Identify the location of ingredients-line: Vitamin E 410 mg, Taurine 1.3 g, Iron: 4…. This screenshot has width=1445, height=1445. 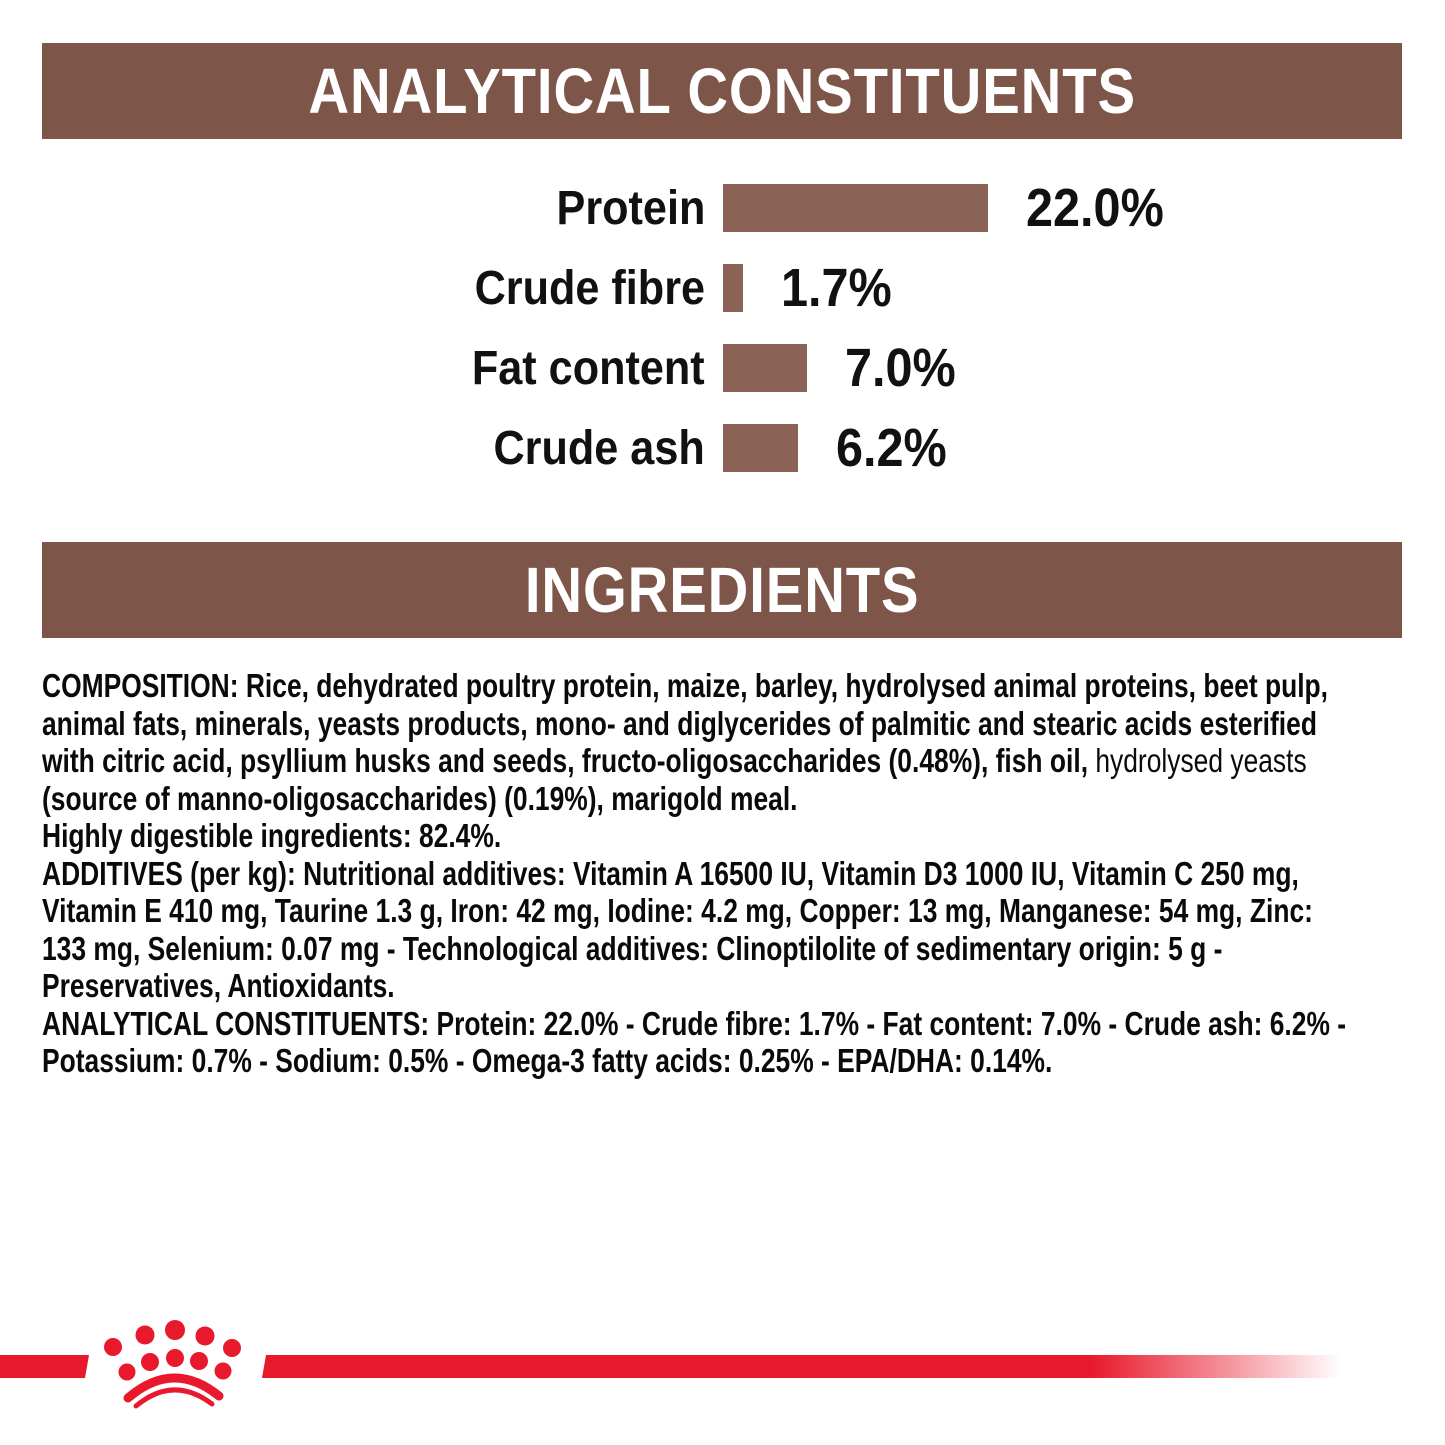
(677, 910).